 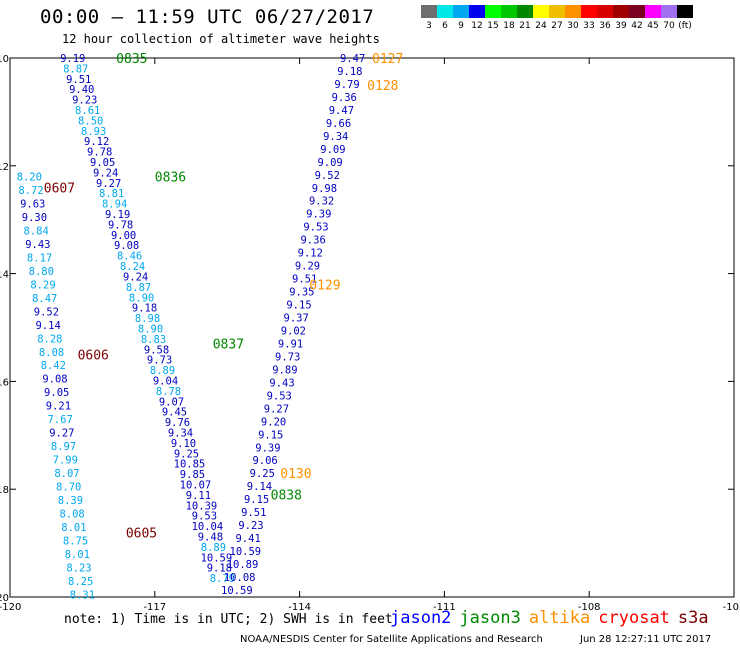 What do you see at coordinates (81, 90) in the screenshot?
I see `data-point-jason3: 9.40` at bounding box center [81, 90].